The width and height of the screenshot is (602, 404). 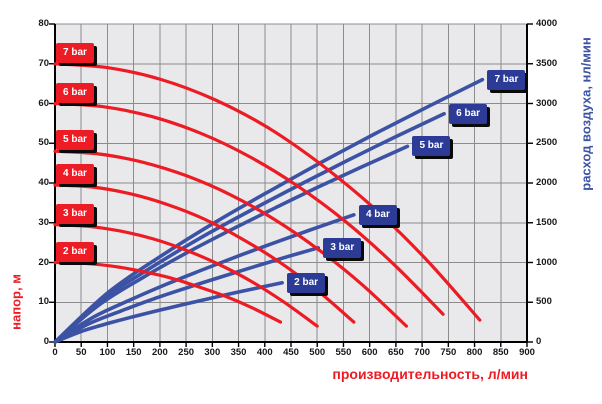 I want to click on series-label-head-7bar: 7 bar, so click(x=75, y=52).